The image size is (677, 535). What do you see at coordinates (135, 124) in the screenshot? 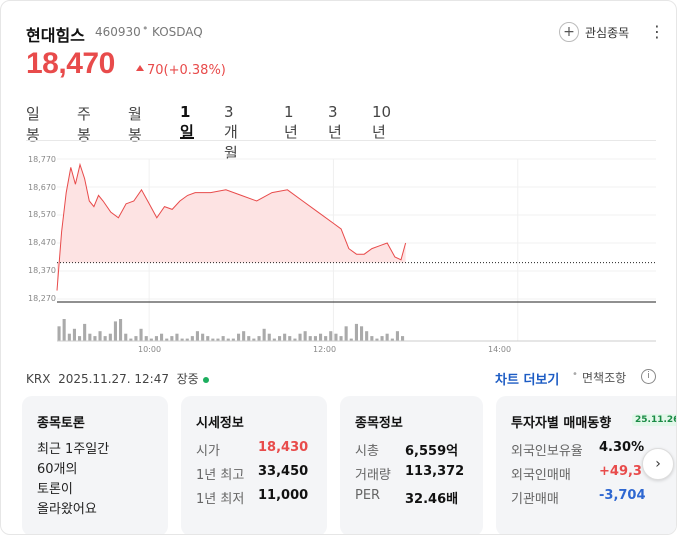
I see `tab-monthly: 월봉` at bounding box center [135, 124].